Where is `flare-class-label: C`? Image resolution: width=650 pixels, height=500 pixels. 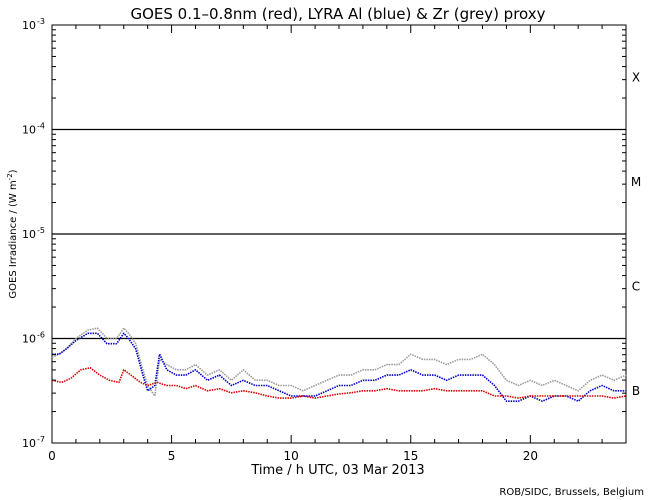
flare-class-label: C is located at coordinates (636, 286).